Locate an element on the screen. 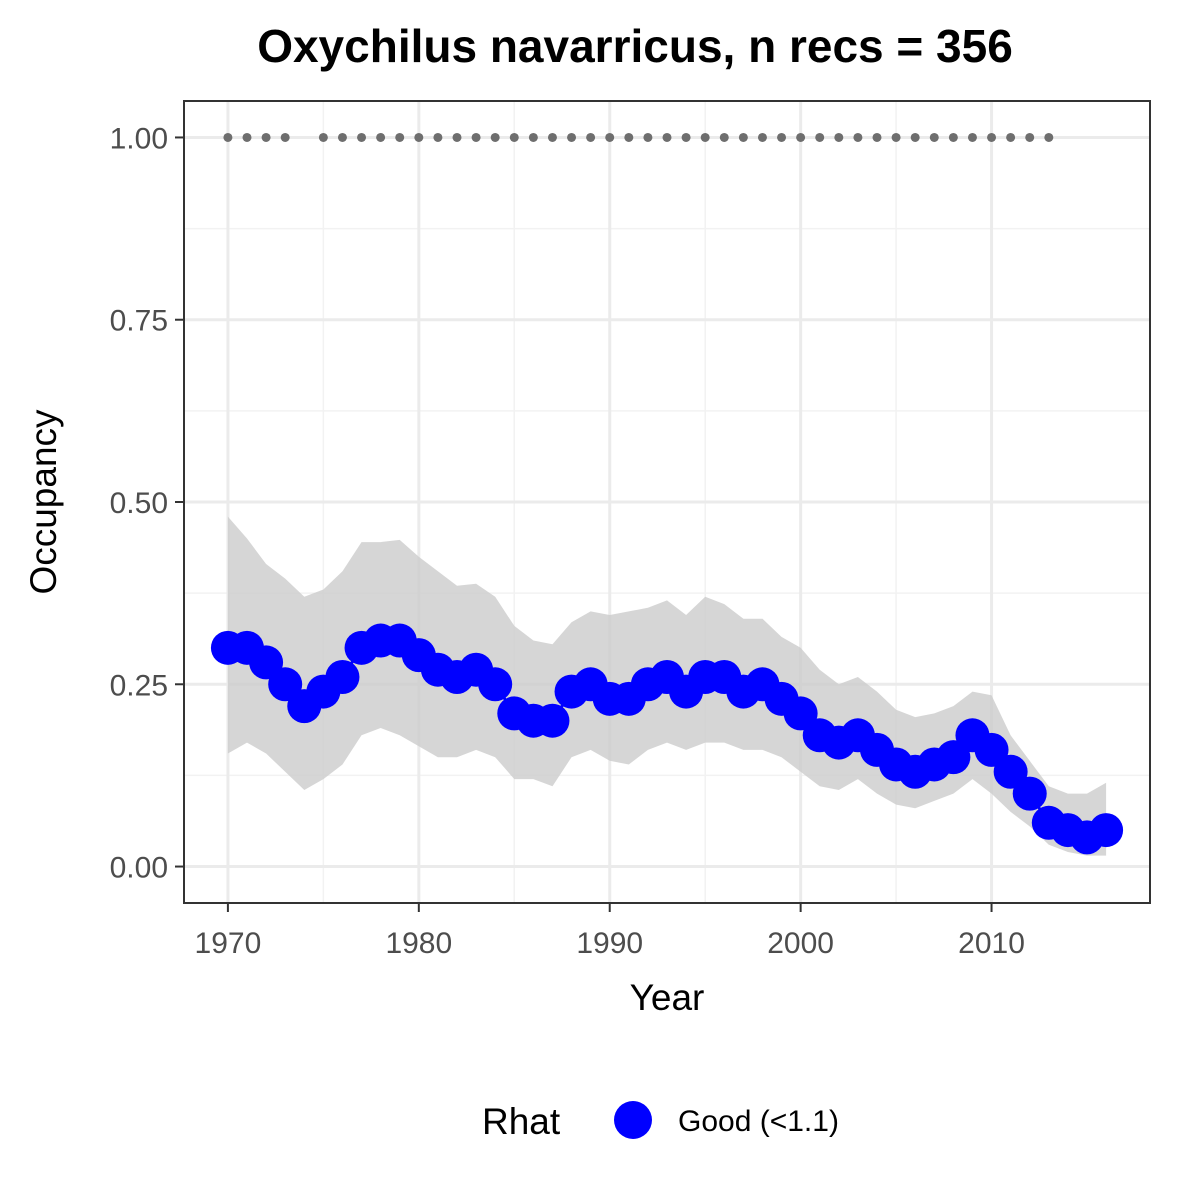  chart-title: Oxychilus navarricus, n recs = 356 is located at coordinates (635, 46).